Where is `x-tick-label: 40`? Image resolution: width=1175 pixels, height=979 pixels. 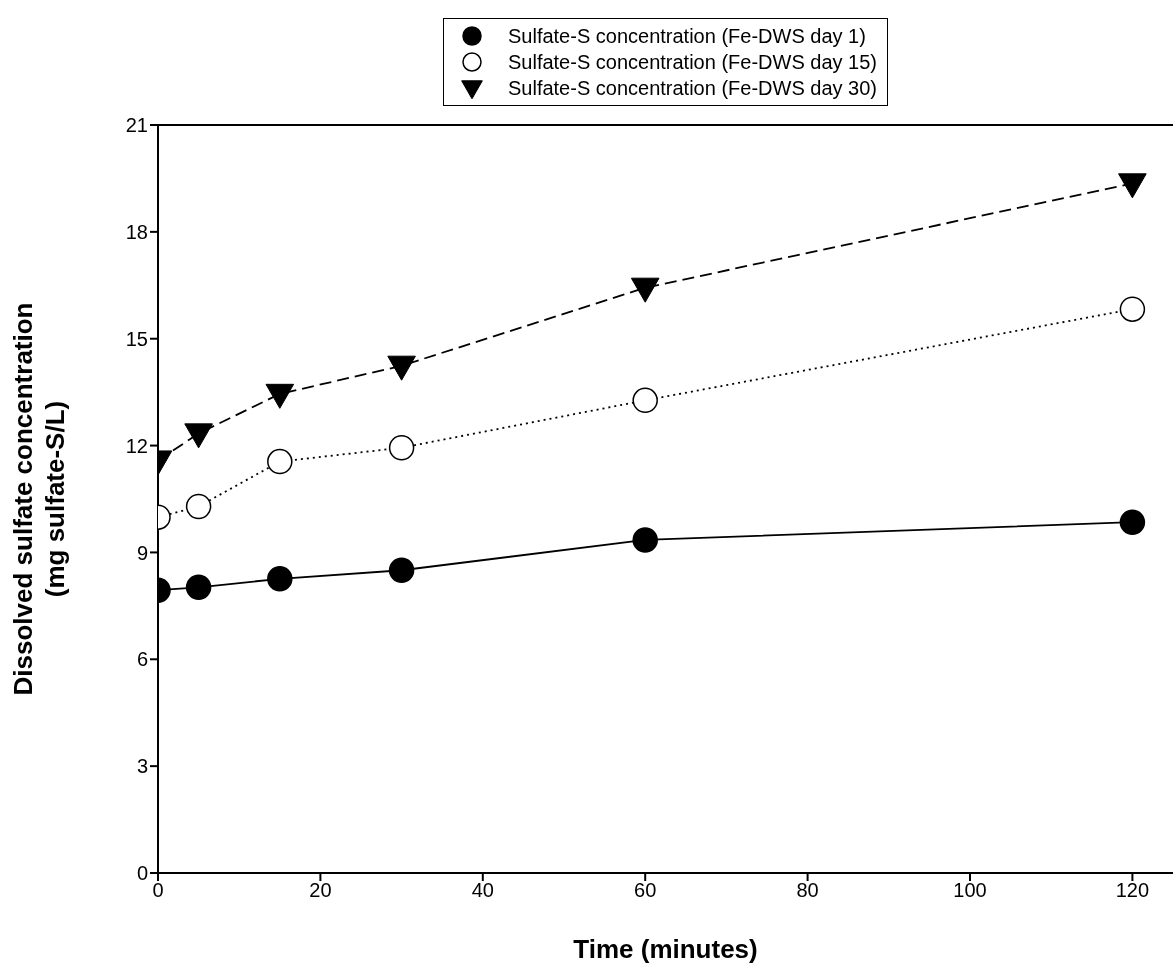 x-tick-label: 40 is located at coordinates (482, 890).